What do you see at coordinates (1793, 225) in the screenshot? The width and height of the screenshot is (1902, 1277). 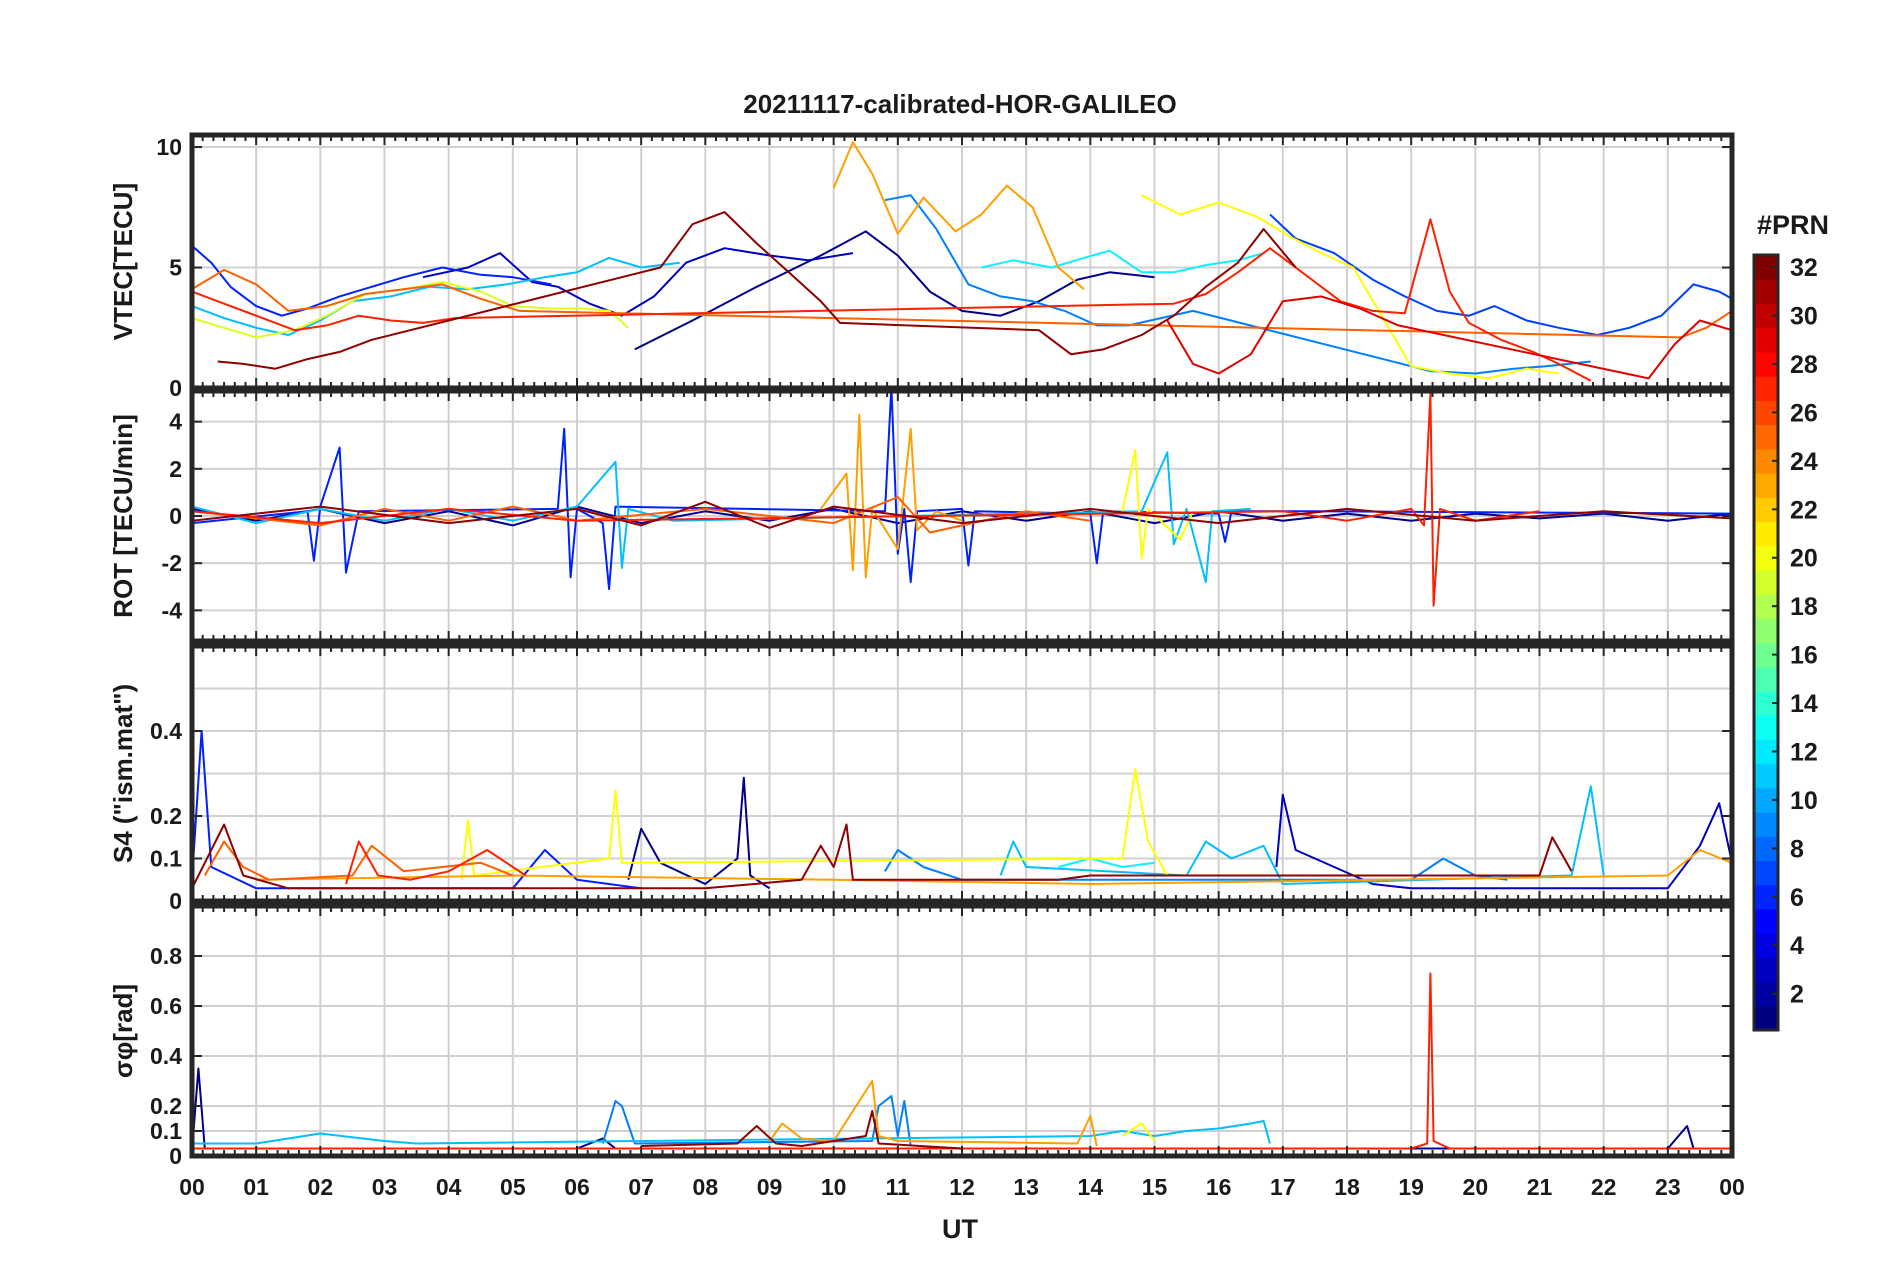 I see `colorbar-title: #PRN` at bounding box center [1793, 225].